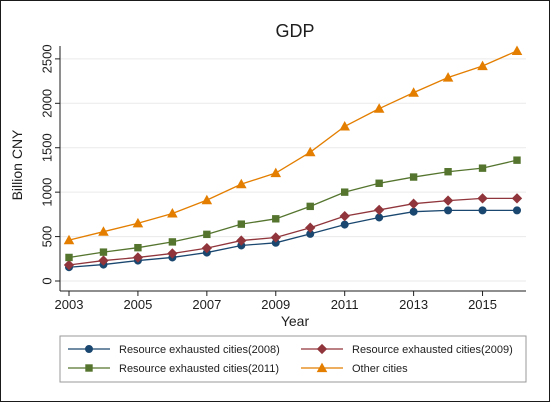 Image resolution: width=550 pixels, height=402 pixels. I want to click on x-axis-label: Year, so click(295, 321).